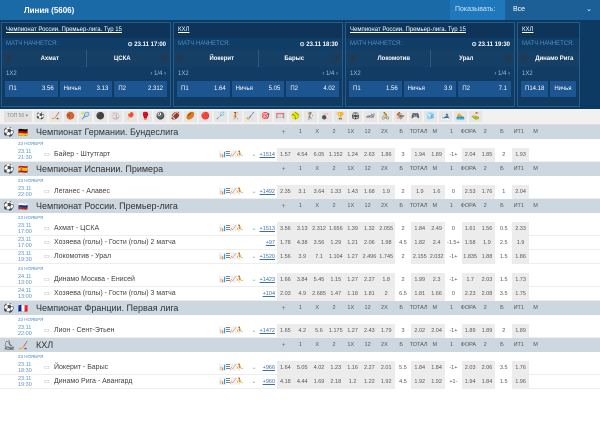 The width and height of the screenshot is (600, 446). I want to click on odds-cell: 1.56, so click(487, 228).